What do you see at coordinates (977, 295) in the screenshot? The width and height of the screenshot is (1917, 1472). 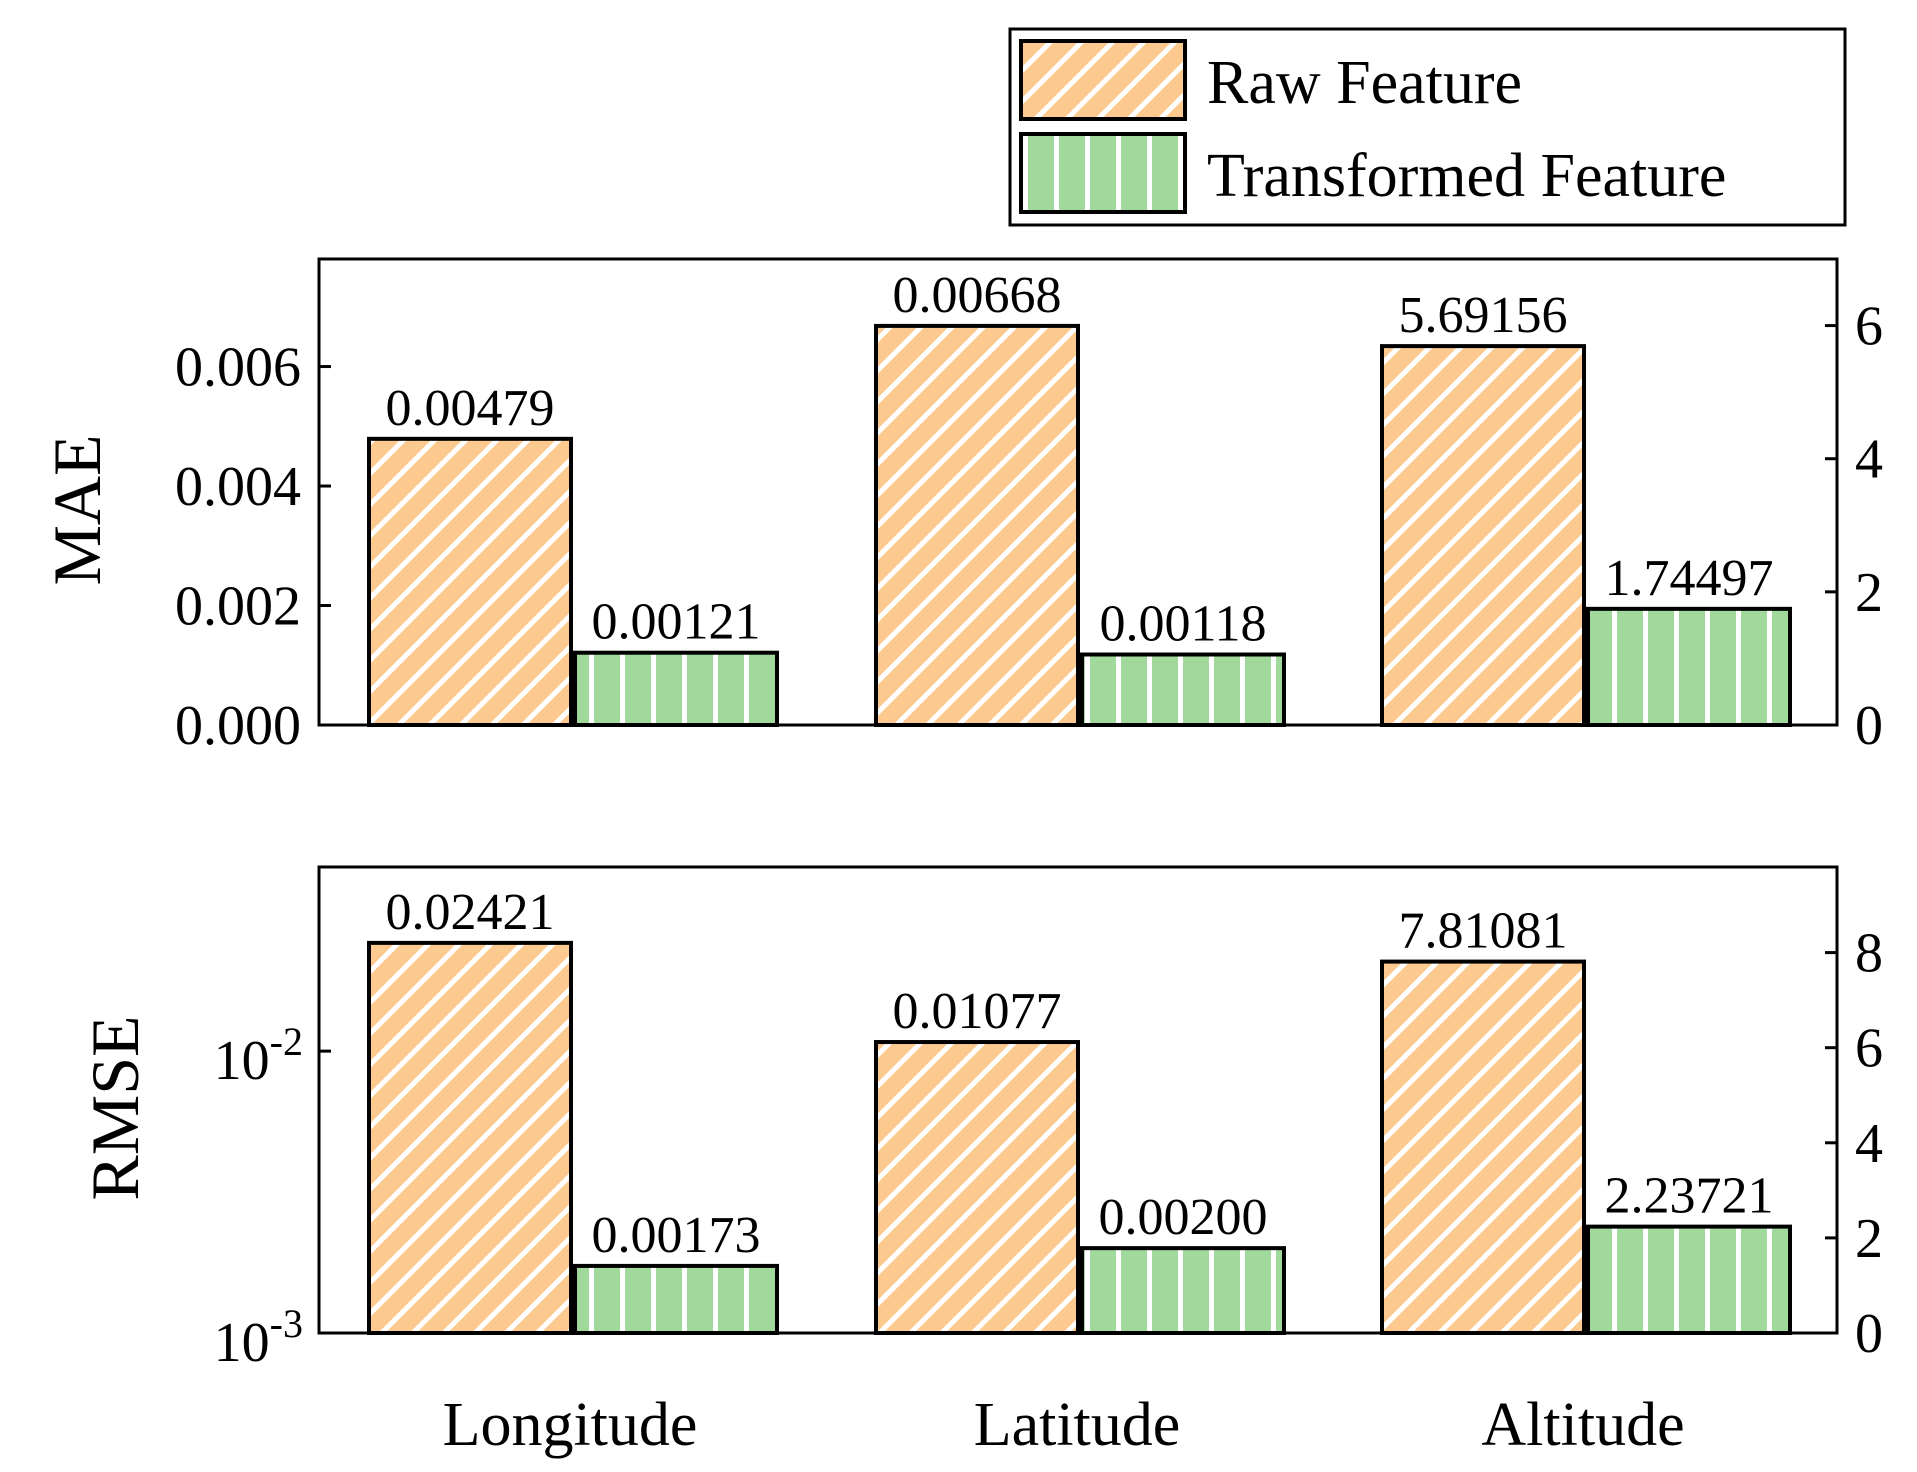 I see `mae-value-label-latitude-raw: 0.00668` at bounding box center [977, 295].